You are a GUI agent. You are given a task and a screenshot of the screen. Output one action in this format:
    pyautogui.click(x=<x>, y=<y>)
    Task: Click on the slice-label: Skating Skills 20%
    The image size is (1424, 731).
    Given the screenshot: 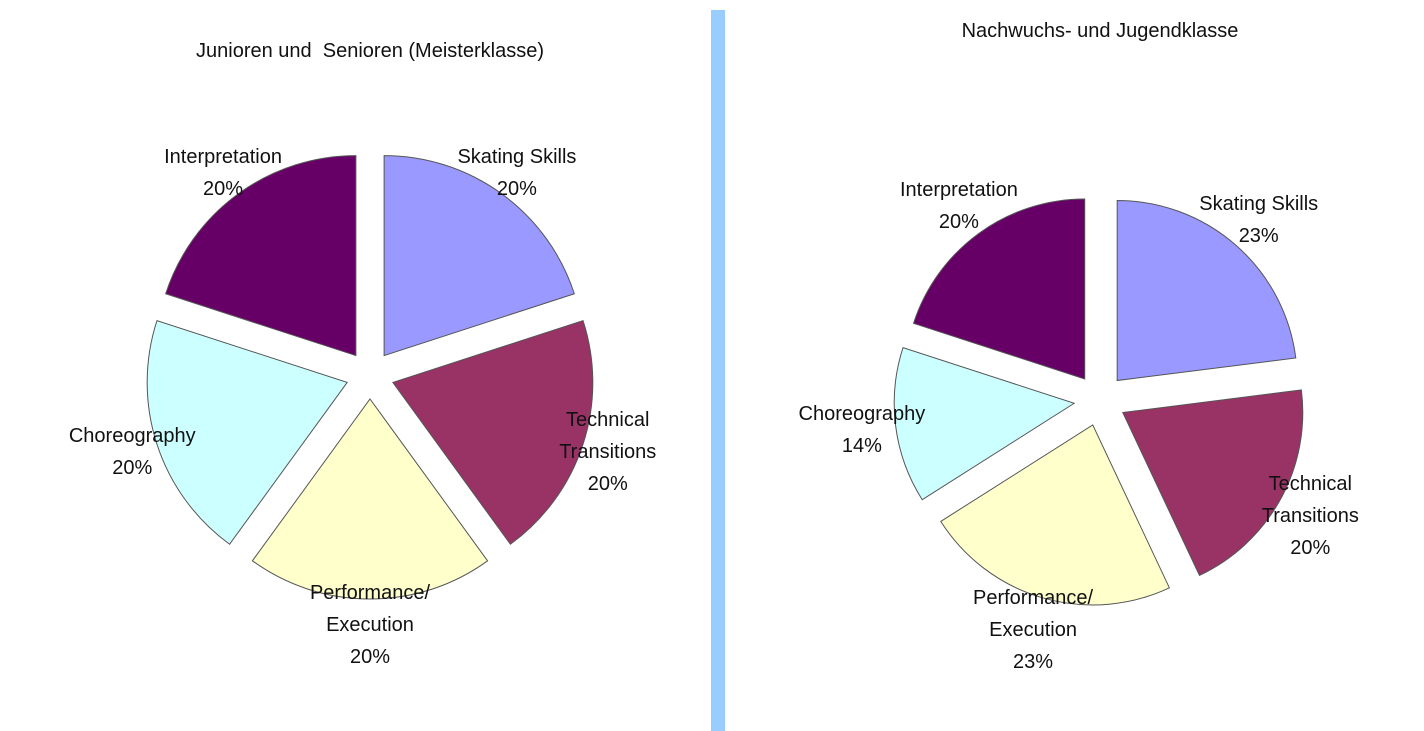 What is the action you would take?
    pyautogui.click(x=517, y=173)
    